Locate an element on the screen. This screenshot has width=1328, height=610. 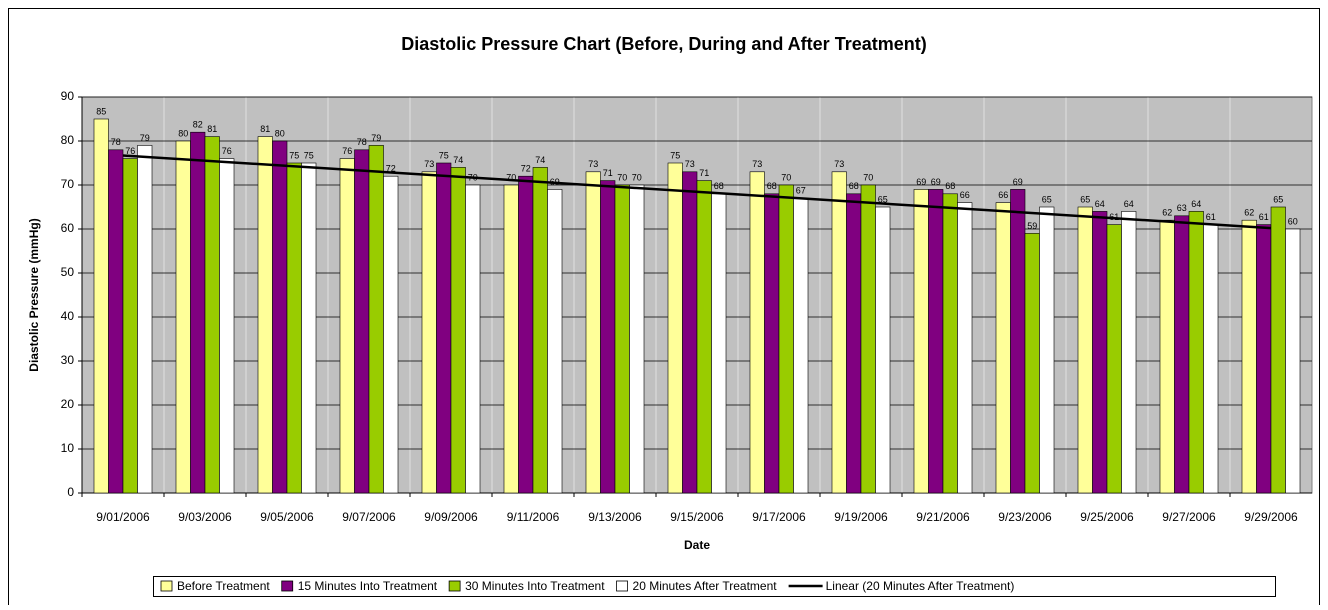
x-tick-label: 9/05/2006 is located at coordinates (287, 517).